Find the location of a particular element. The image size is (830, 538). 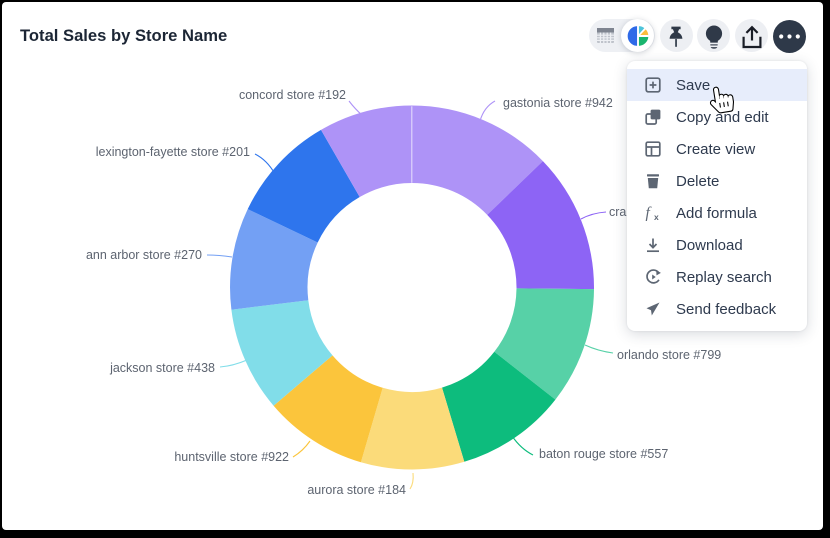

svg-text: x is located at coordinates (656, 216).